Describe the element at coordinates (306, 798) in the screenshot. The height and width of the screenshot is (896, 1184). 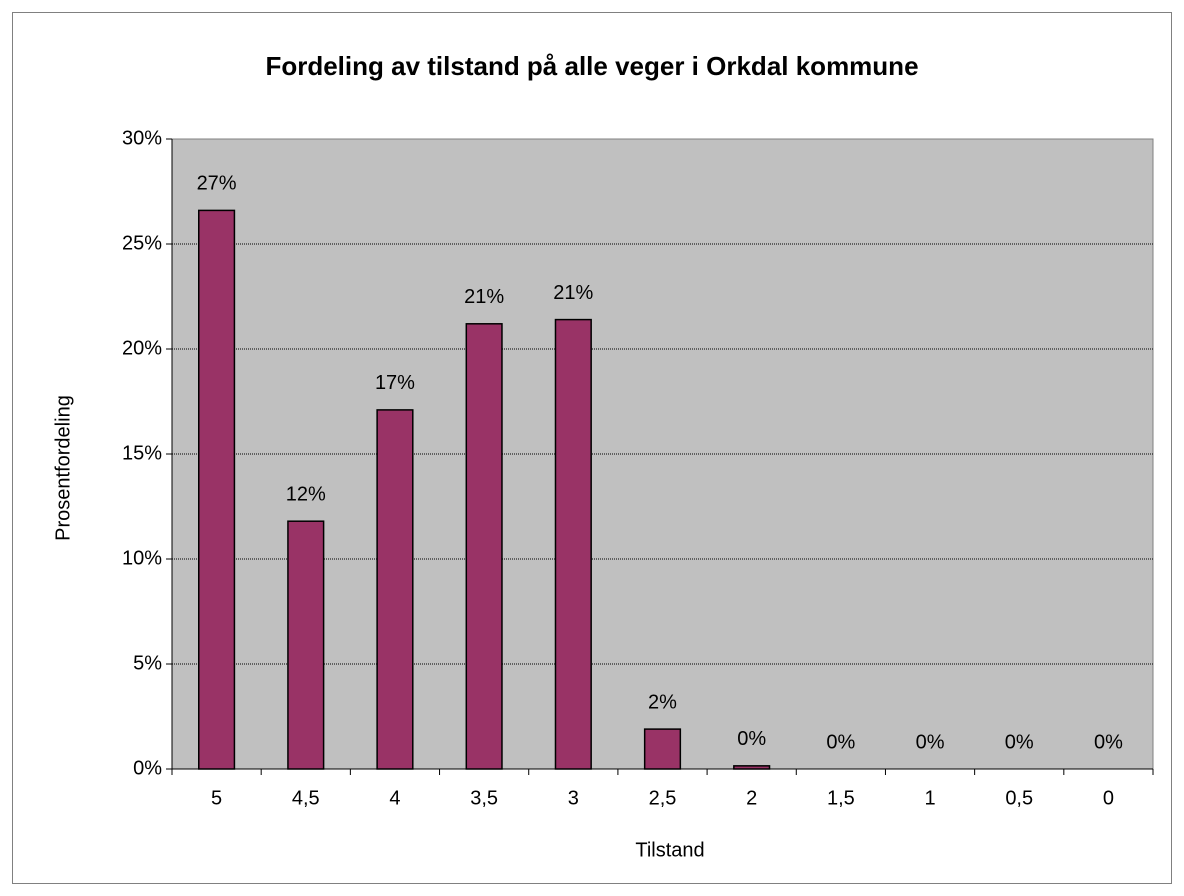
I see `x-tick-label: 4,5` at that location.